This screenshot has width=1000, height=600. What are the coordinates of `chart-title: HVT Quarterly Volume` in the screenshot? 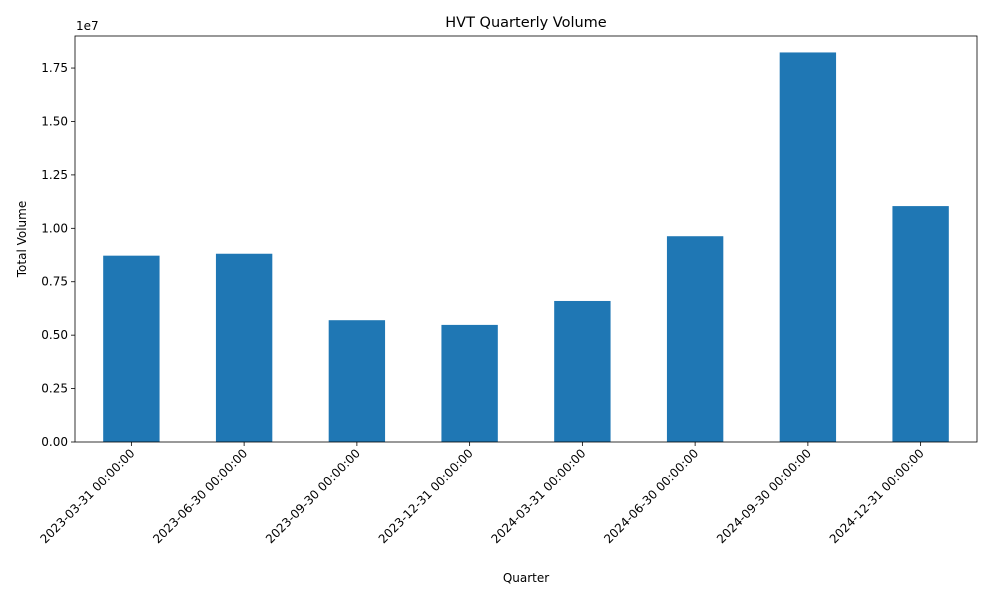 It's located at (526, 23).